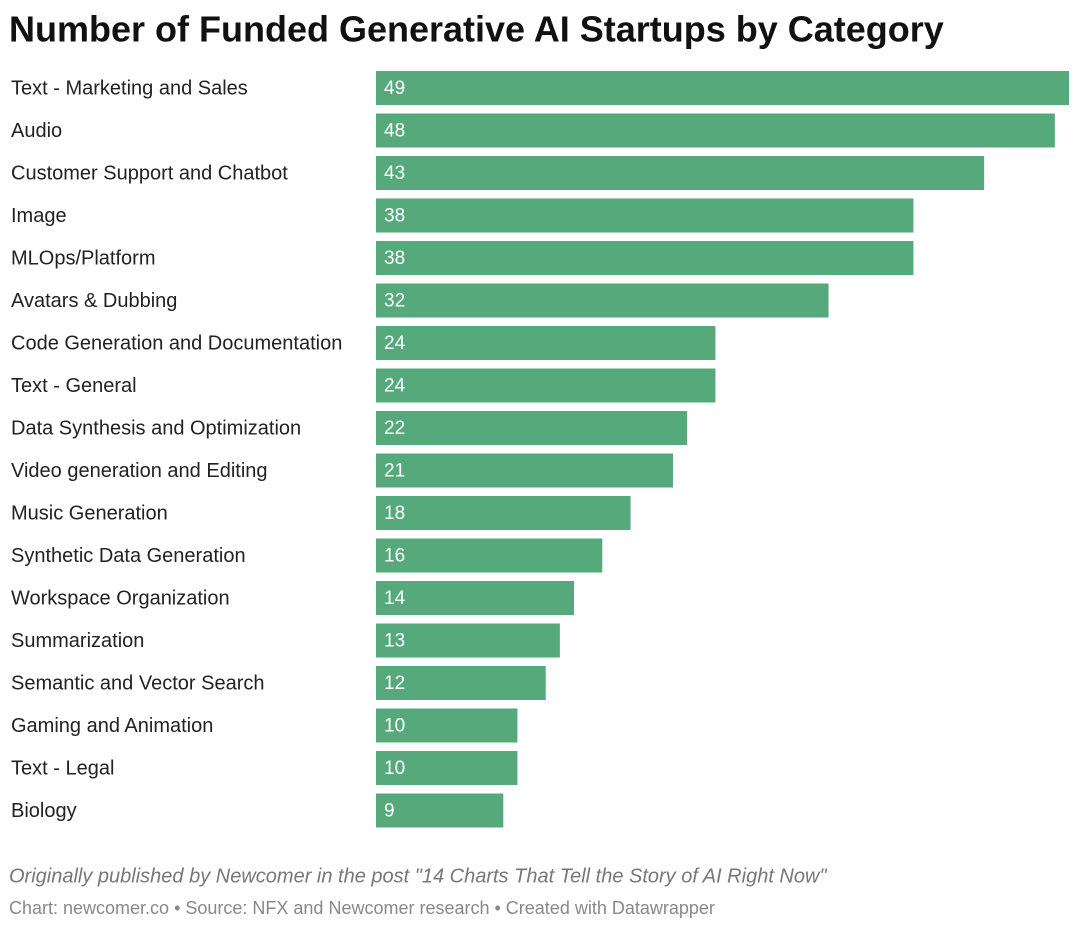 The image size is (1080, 930). Describe the element at coordinates (139, 471) in the screenshot. I see `category-label: Video generation and Editing` at that location.